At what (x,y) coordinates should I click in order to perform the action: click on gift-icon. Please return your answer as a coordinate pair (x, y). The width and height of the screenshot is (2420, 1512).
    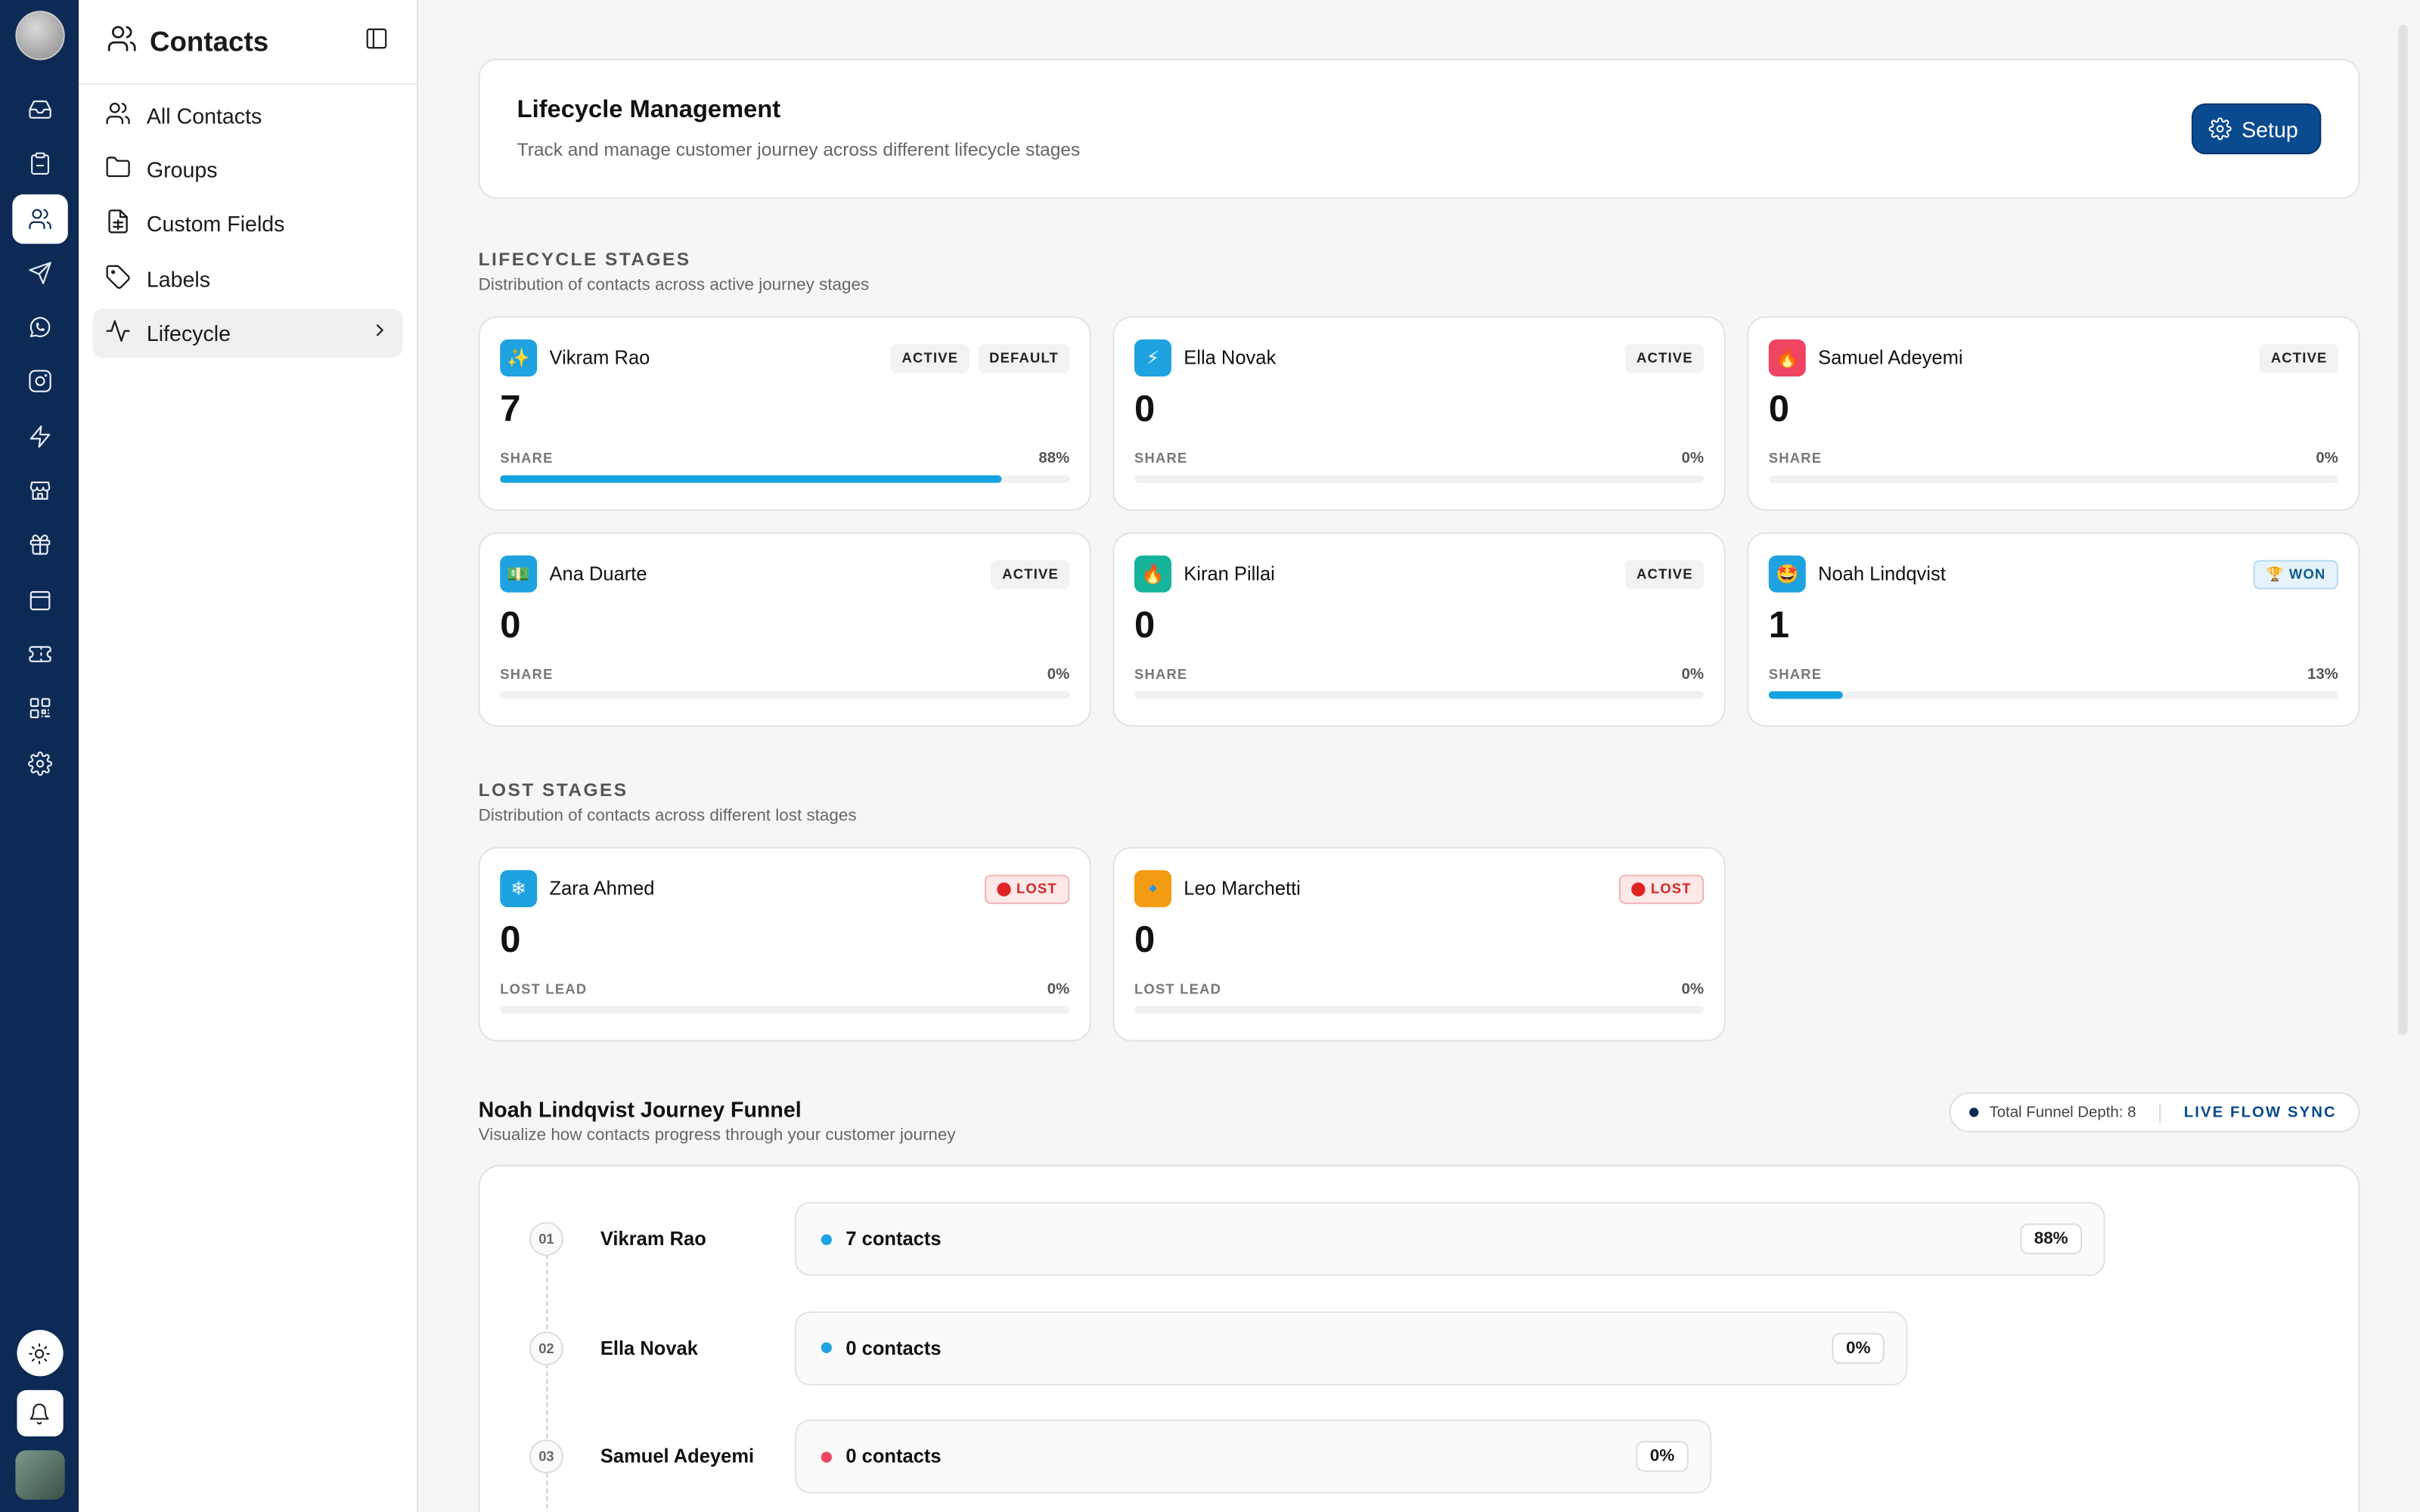
    Looking at the image, I should click on (39, 545).